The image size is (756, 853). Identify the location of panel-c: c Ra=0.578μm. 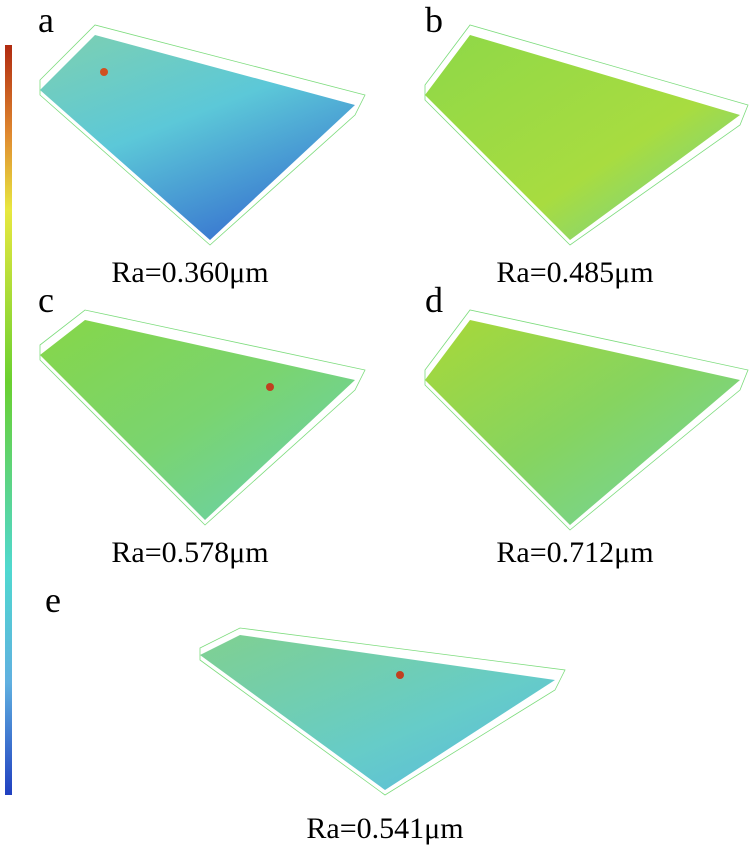
(202, 424).